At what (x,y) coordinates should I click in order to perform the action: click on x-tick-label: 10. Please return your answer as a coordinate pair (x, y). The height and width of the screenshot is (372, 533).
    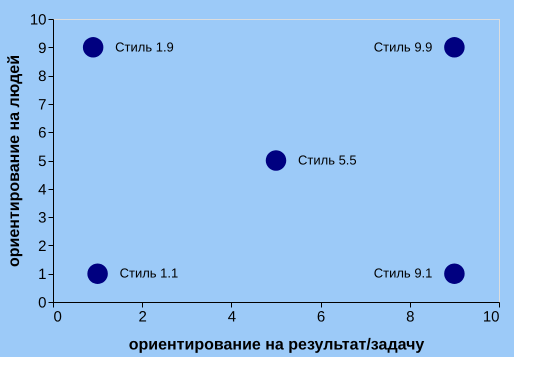
    Looking at the image, I should click on (491, 317).